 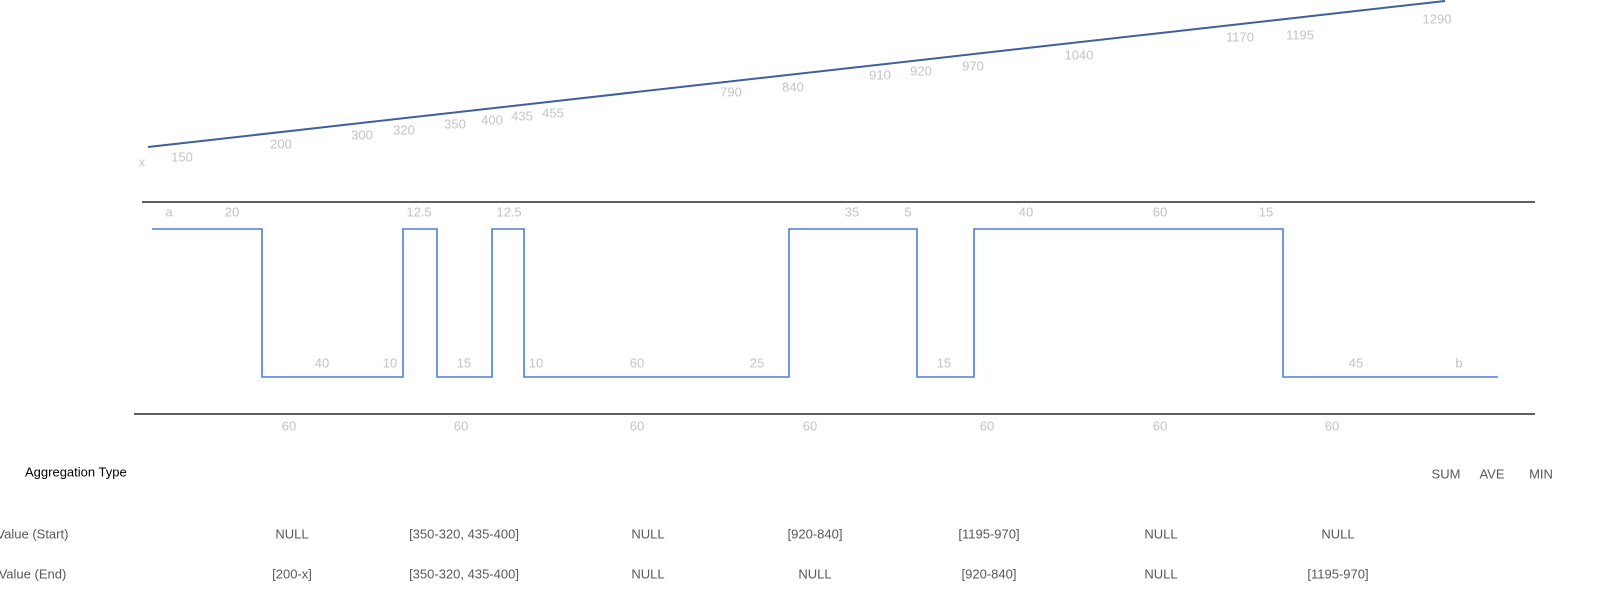 What do you see at coordinates (33, 573) in the screenshot?
I see `row-label: Event Value (End)` at bounding box center [33, 573].